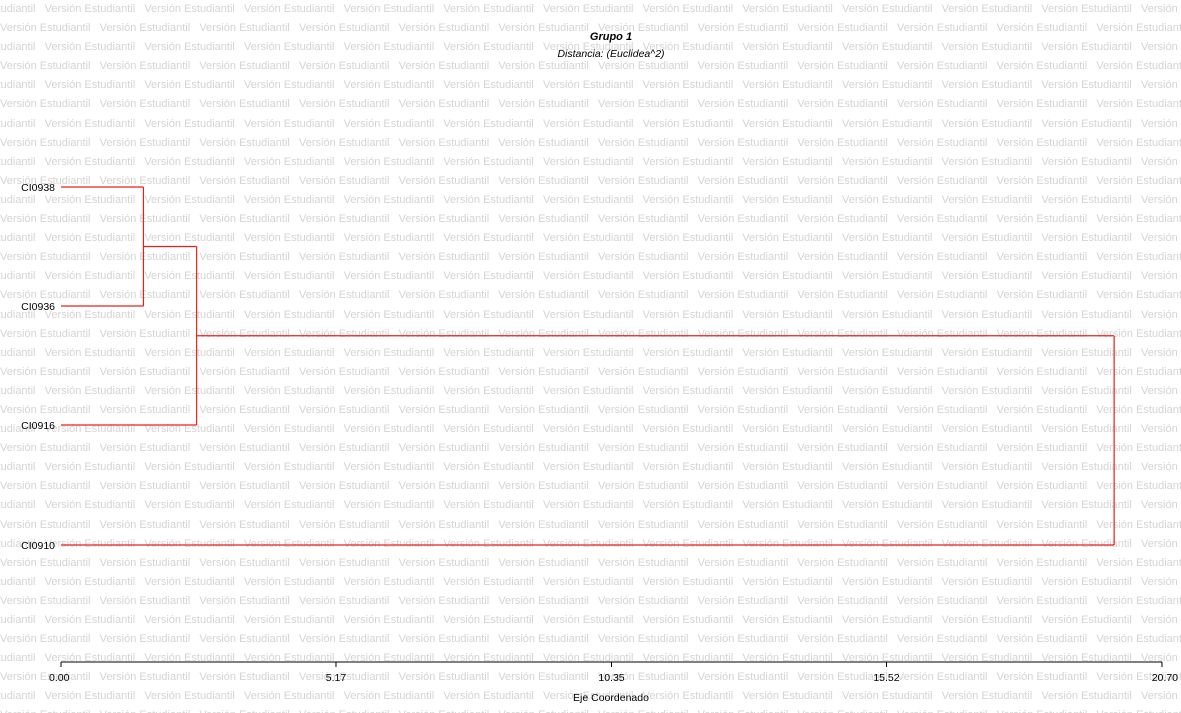 Image resolution: width=1181 pixels, height=713 pixels. Describe the element at coordinates (611, 37) in the screenshot. I see `chart-title: Grupo 1` at that location.